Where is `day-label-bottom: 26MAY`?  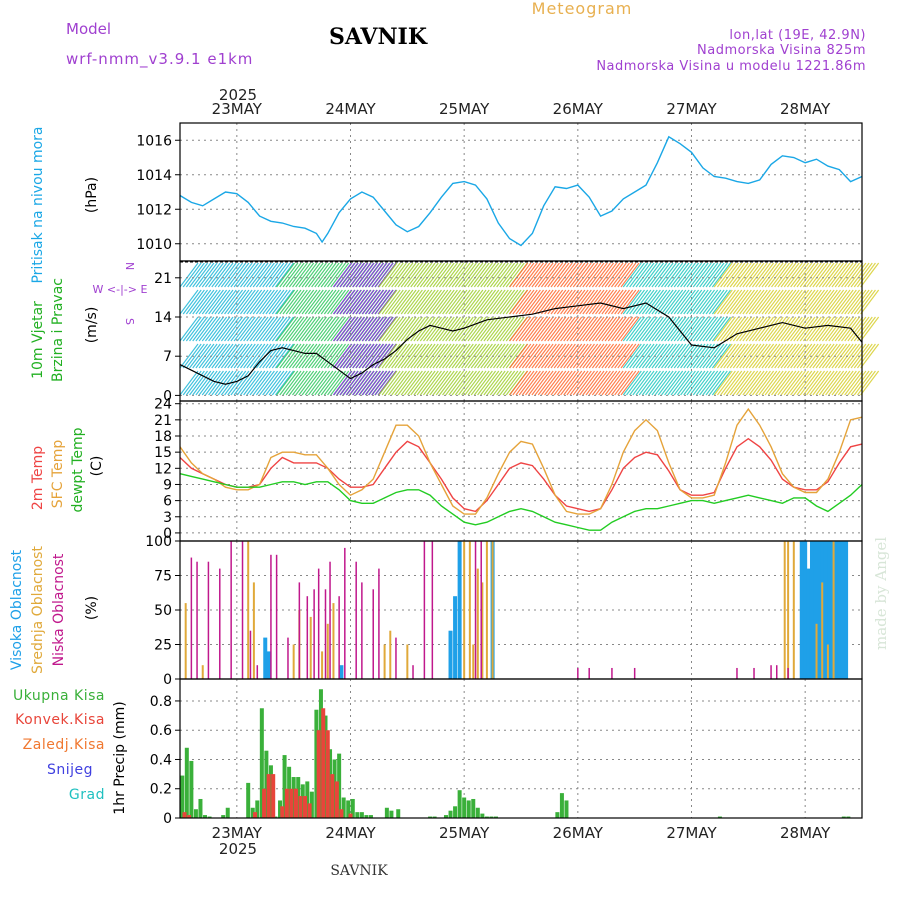
day-label-bottom: 26MAY is located at coordinates (578, 833).